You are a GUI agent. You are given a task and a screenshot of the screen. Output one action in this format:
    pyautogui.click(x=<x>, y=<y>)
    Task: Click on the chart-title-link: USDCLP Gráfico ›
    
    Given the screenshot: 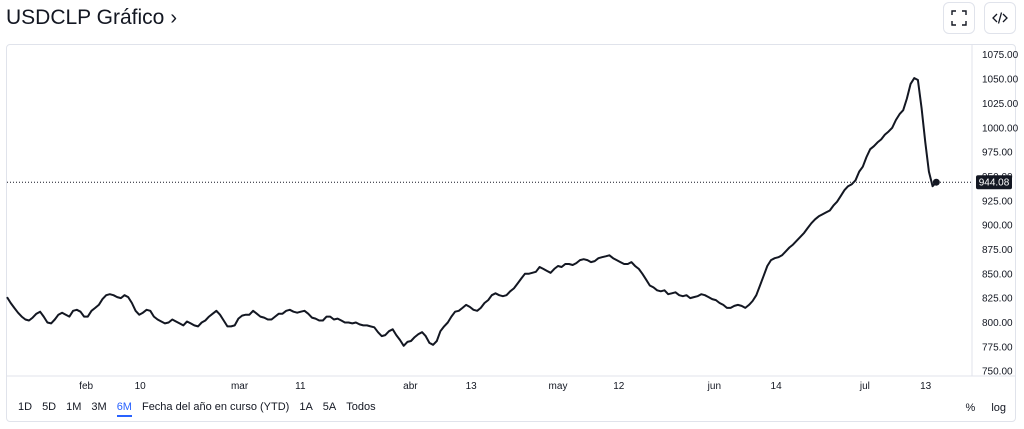 What is the action you would take?
    pyautogui.click(x=91, y=18)
    